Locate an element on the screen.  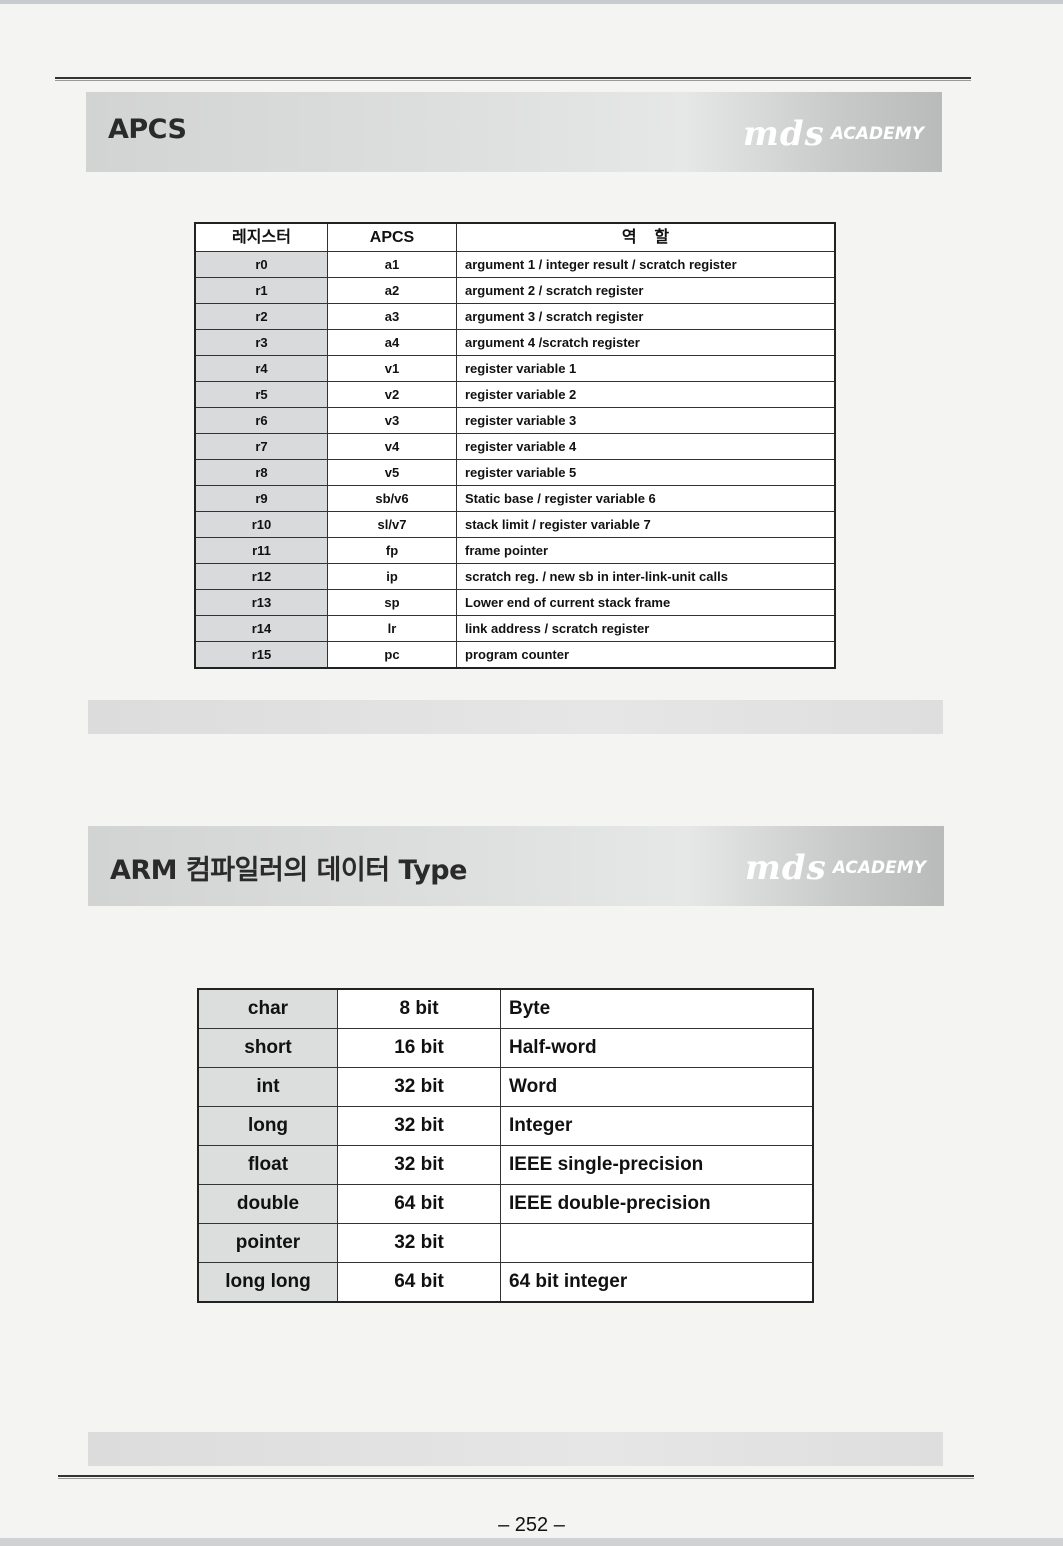
role-cell: Lower end of current stack frame is located at coordinates (646, 602).